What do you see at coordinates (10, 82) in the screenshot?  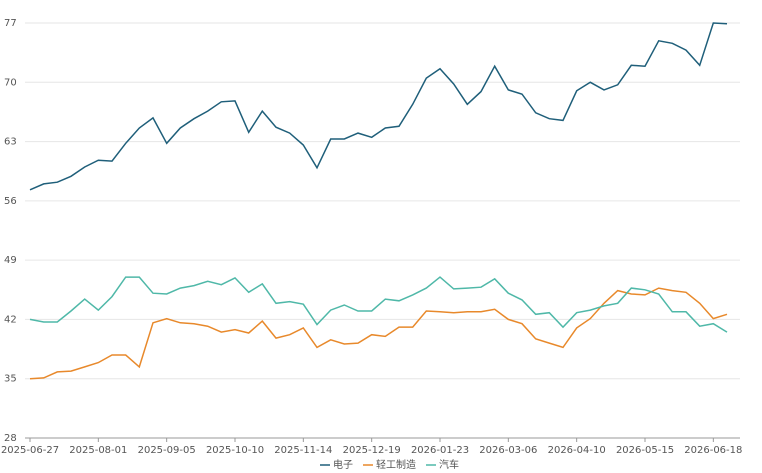 I see `y-tick-label: 70` at bounding box center [10, 82].